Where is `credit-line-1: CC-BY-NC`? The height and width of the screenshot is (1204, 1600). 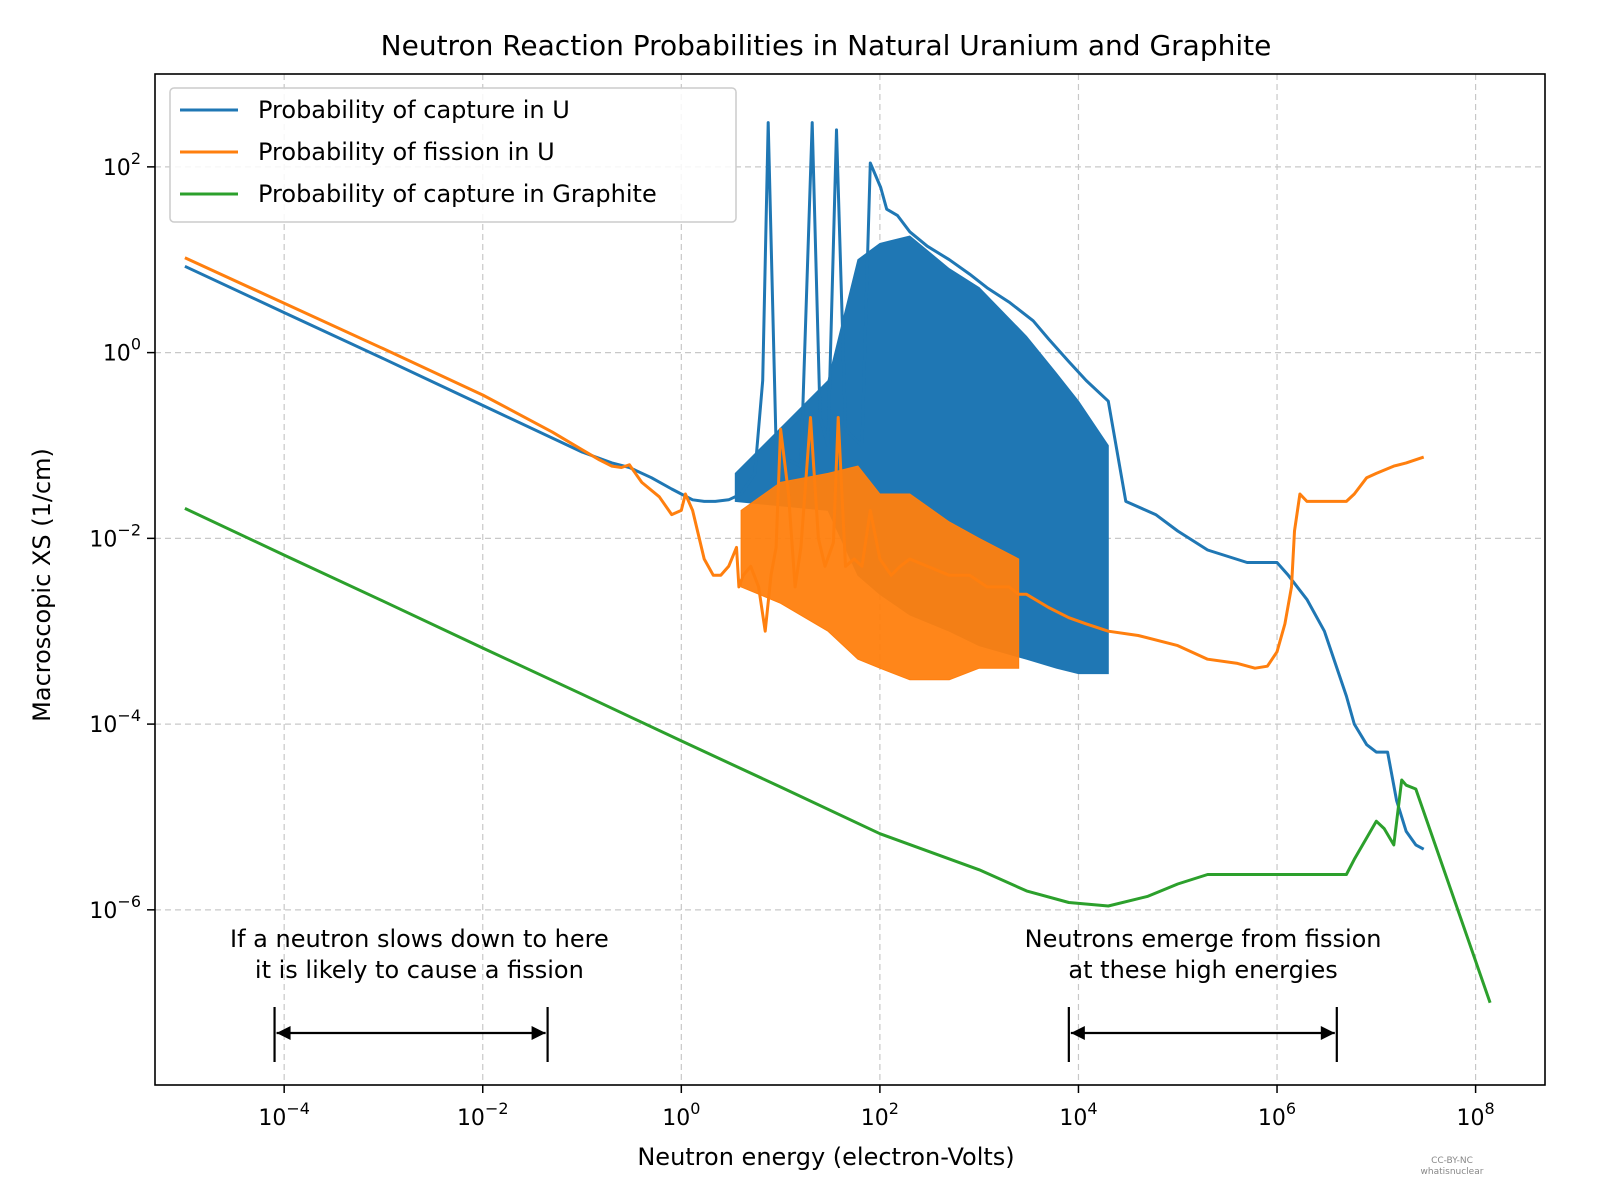 credit-line-1: CC-BY-NC is located at coordinates (1452, 1161).